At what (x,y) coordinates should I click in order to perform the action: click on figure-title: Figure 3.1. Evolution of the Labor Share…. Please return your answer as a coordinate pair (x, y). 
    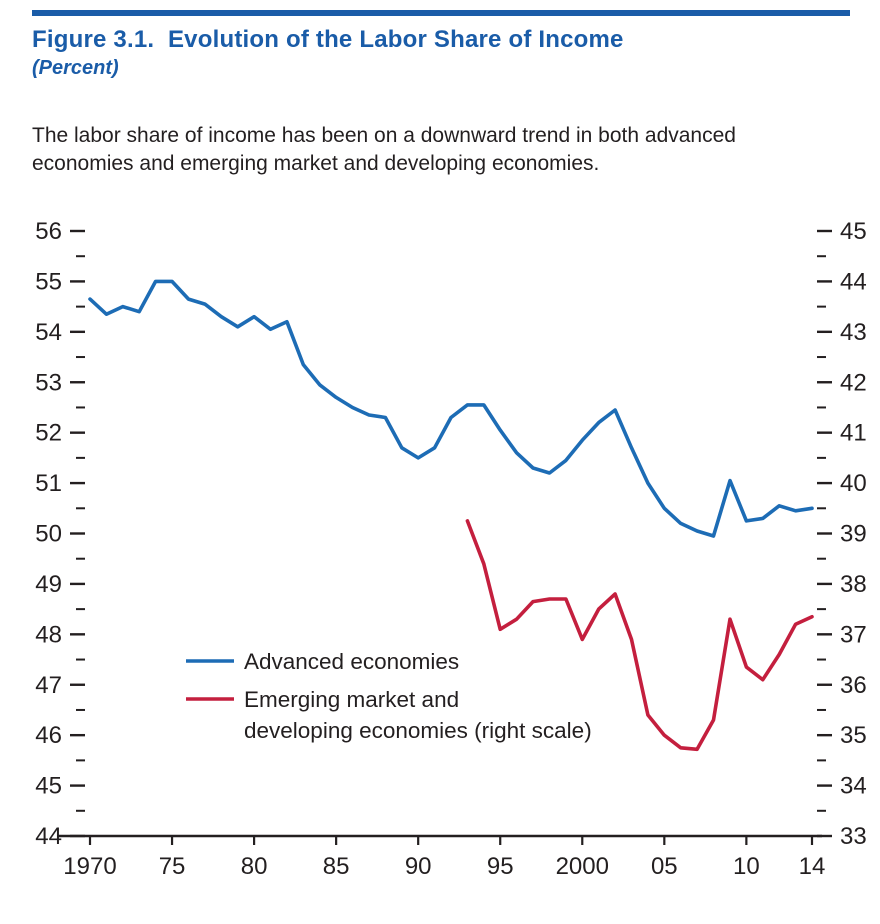
    Looking at the image, I should click on (328, 39).